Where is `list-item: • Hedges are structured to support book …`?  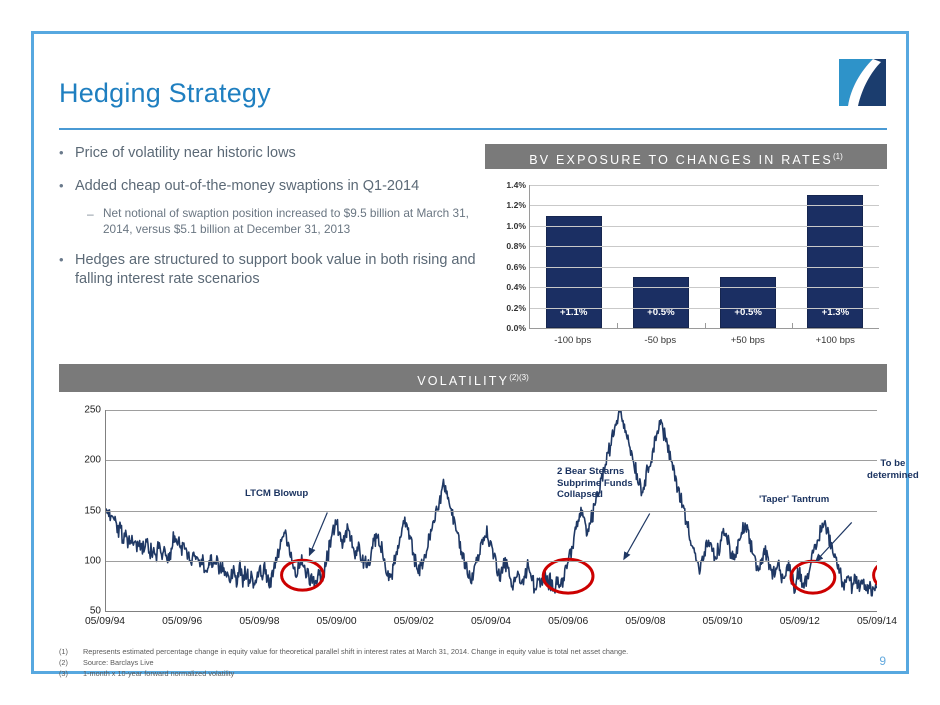 list-item: • Hedges are structured to support book … is located at coordinates (274, 270).